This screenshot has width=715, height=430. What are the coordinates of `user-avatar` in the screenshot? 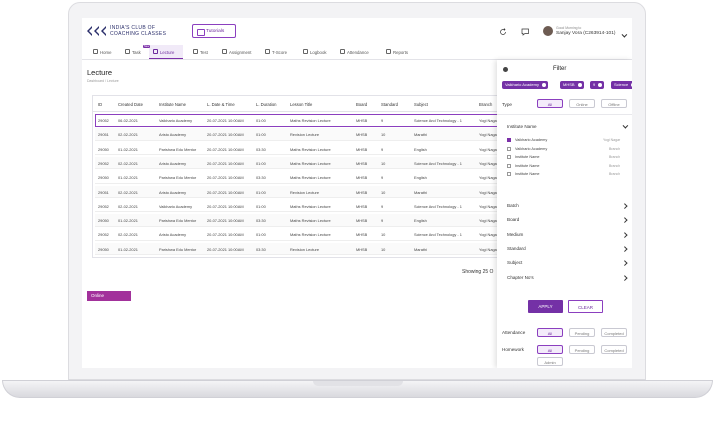 It's located at (548, 31).